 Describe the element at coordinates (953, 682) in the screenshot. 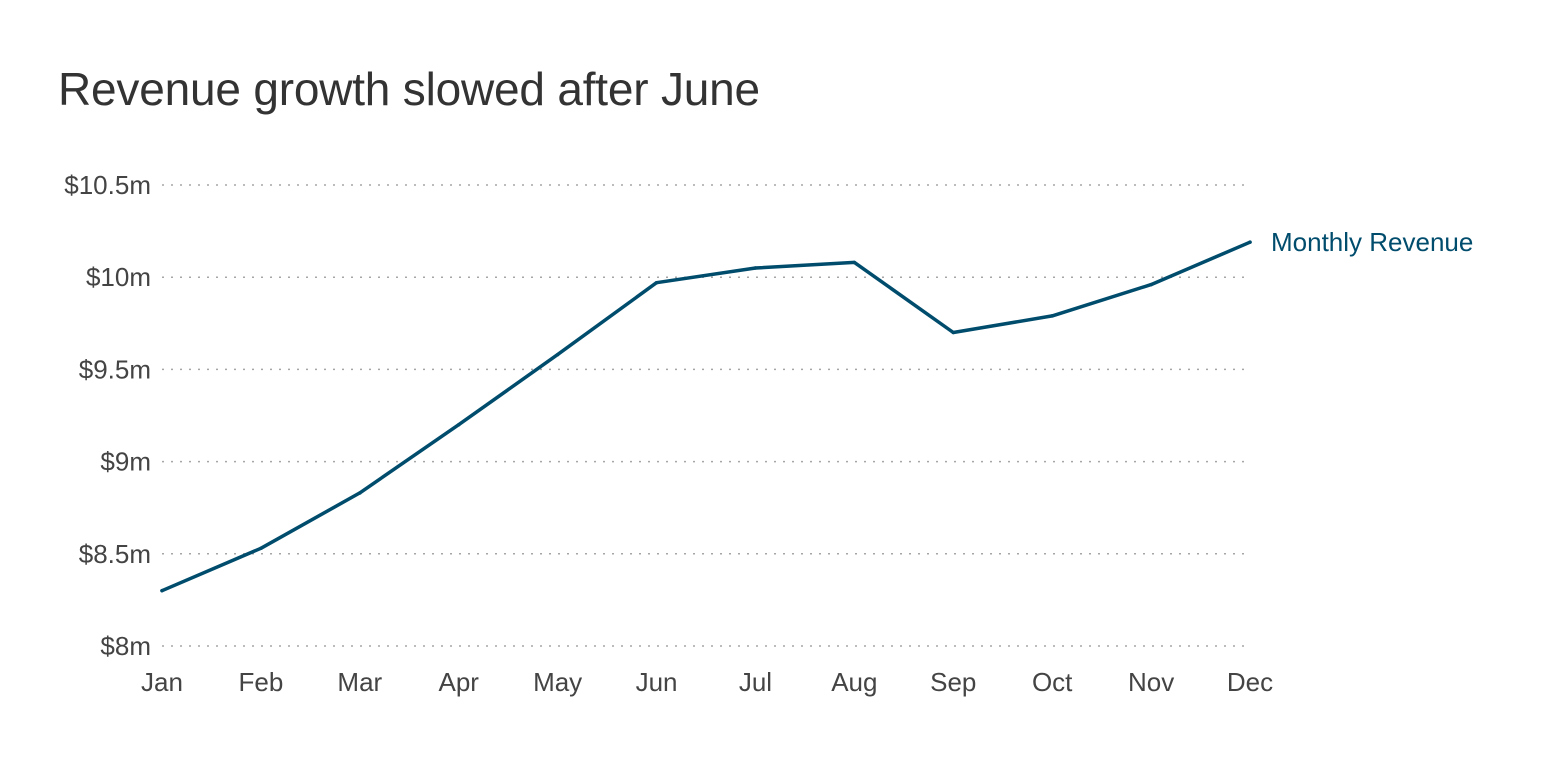

I see `x-tick-label: Sep` at that location.